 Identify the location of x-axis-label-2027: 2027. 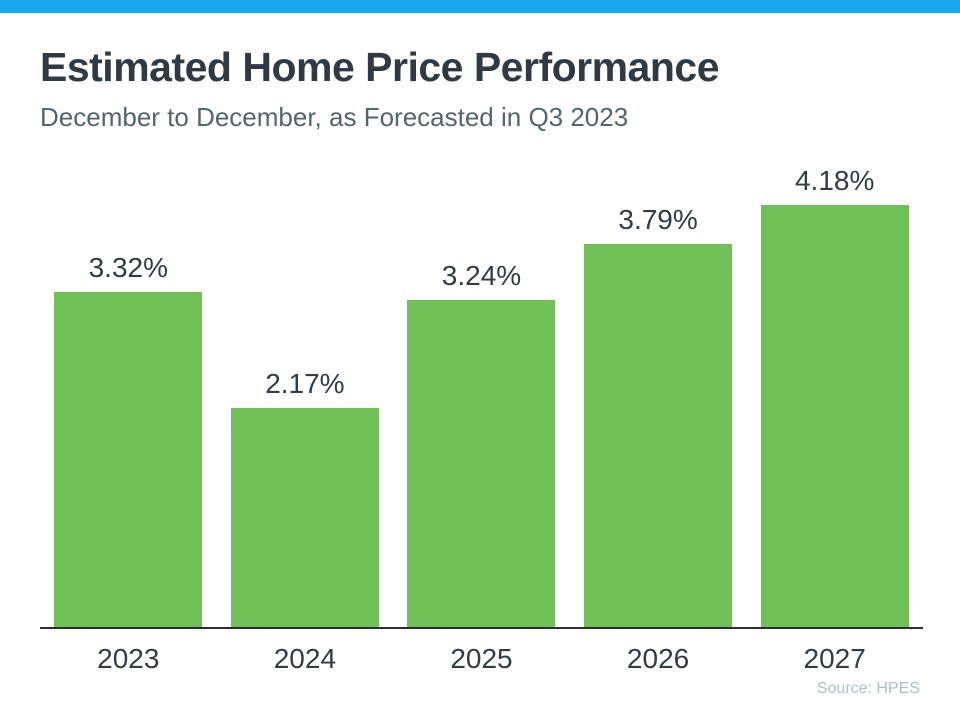
(834, 658).